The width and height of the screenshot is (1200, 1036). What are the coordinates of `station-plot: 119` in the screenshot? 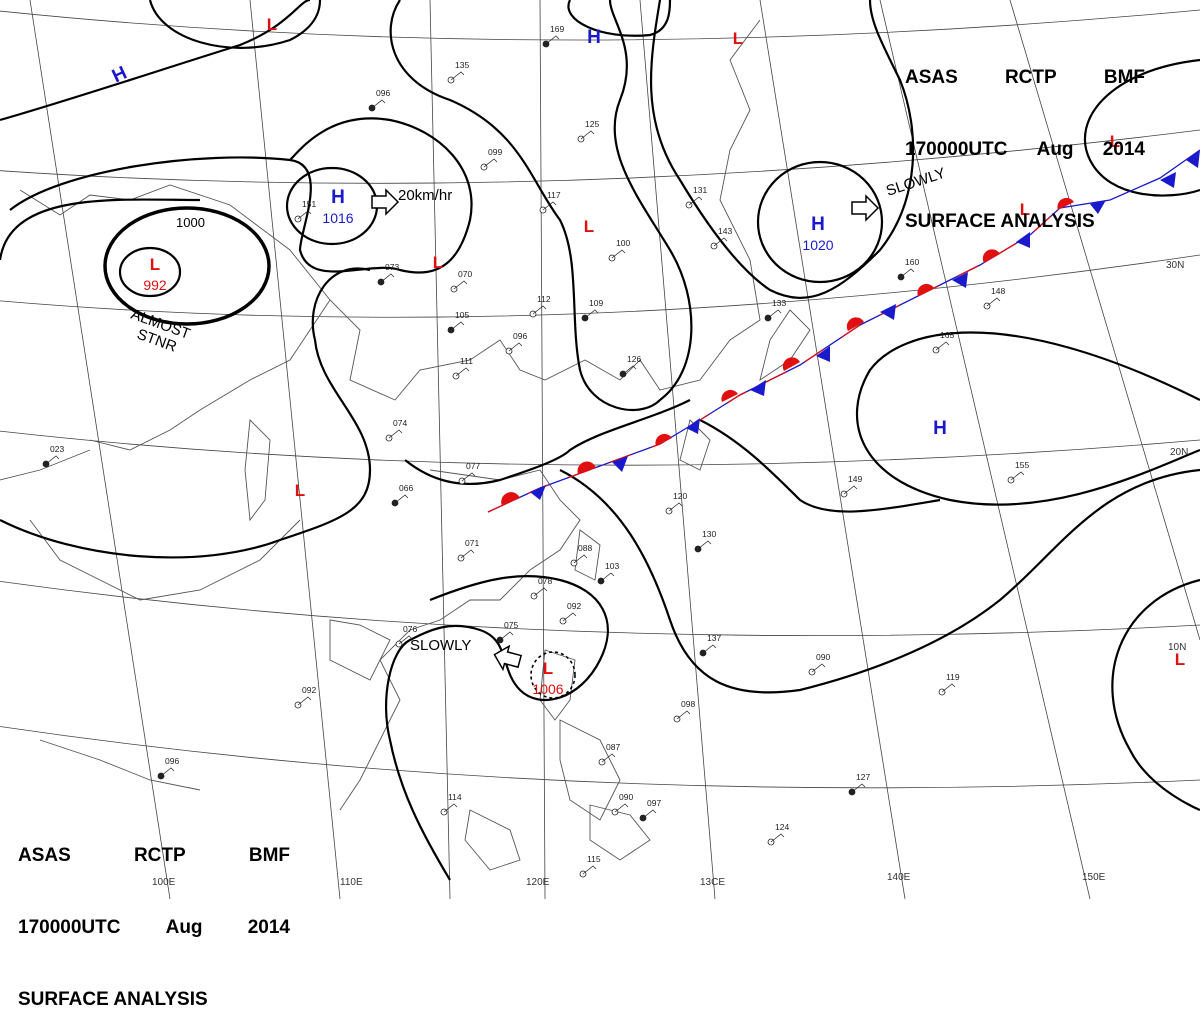 It's located at (949, 684).